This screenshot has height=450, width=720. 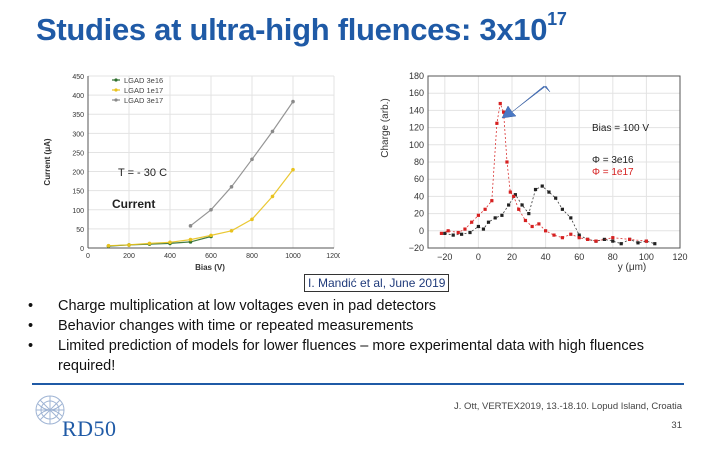 I want to click on x-tick-label: 80, so click(x=613, y=257).